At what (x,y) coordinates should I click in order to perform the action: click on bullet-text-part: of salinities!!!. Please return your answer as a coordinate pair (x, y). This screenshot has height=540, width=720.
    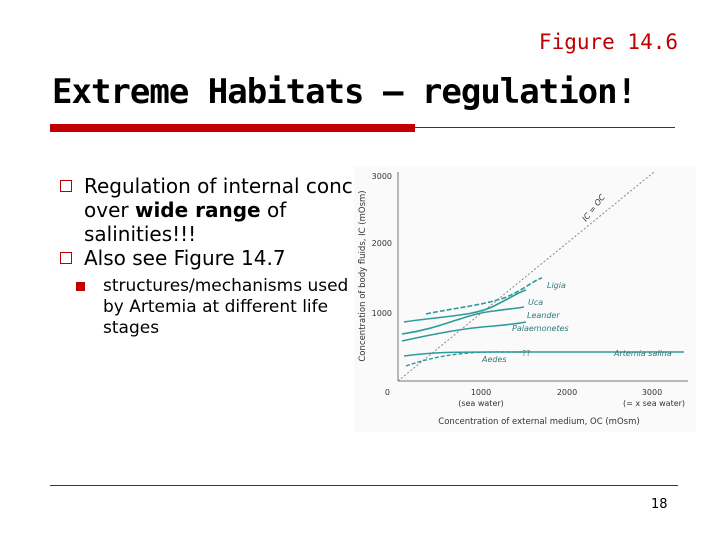
    Looking at the image, I should click on (185, 222).